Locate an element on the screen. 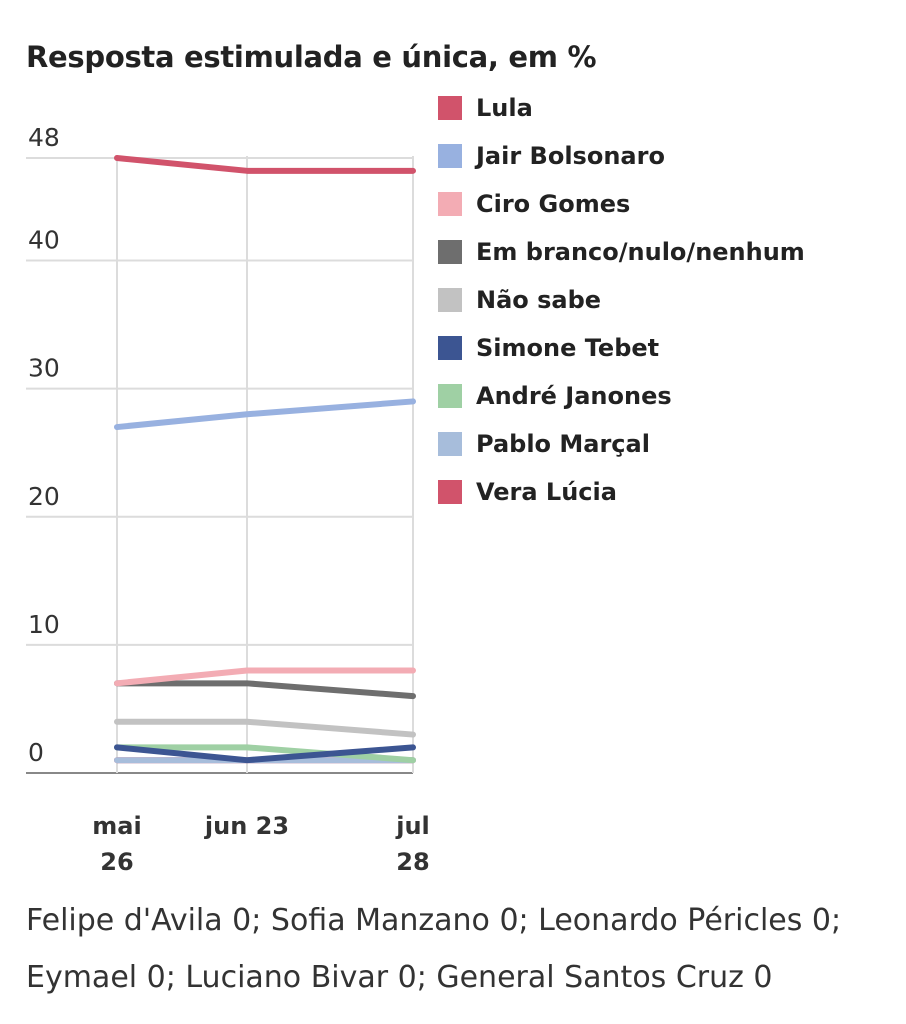 The width and height of the screenshot is (906, 1024). series-line-lula is located at coordinates (265, 164).